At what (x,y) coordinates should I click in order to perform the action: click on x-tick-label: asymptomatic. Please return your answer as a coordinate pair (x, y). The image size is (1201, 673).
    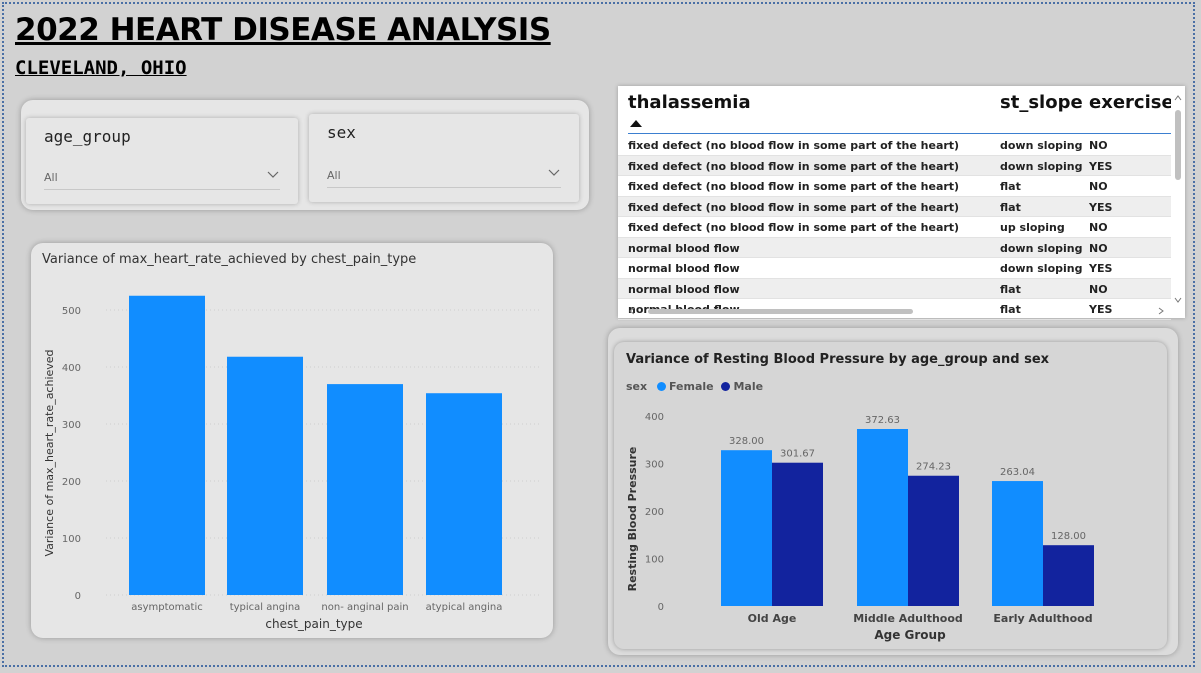
    Looking at the image, I should click on (166, 607).